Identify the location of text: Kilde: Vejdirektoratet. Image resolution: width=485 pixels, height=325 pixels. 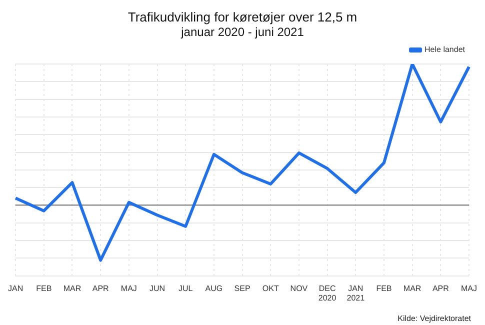
(435, 319).